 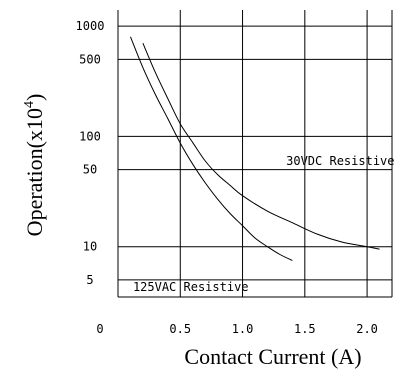 I want to click on x-tick-label: 2.0, so click(x=367, y=329).